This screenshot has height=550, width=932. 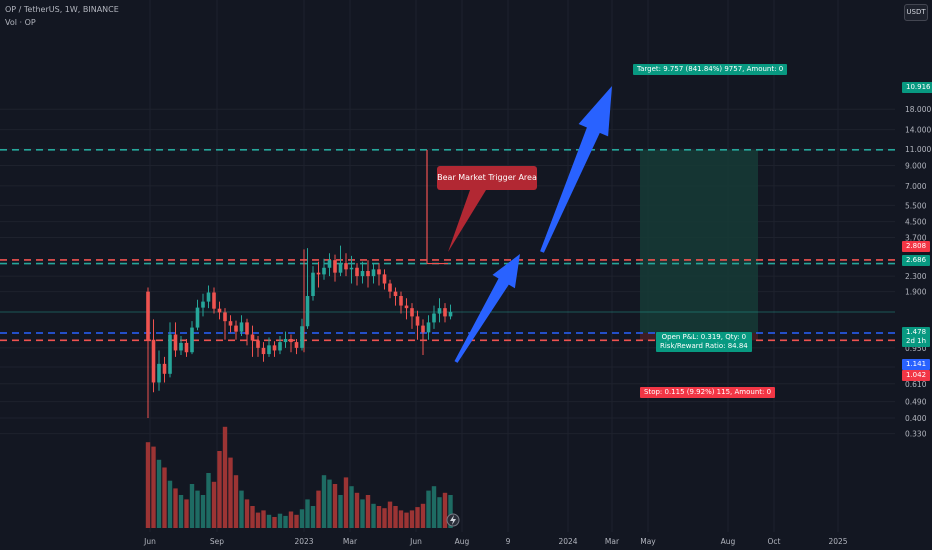 What do you see at coordinates (567, 541) in the screenshot?
I see `x-tick-label: 2024` at bounding box center [567, 541].